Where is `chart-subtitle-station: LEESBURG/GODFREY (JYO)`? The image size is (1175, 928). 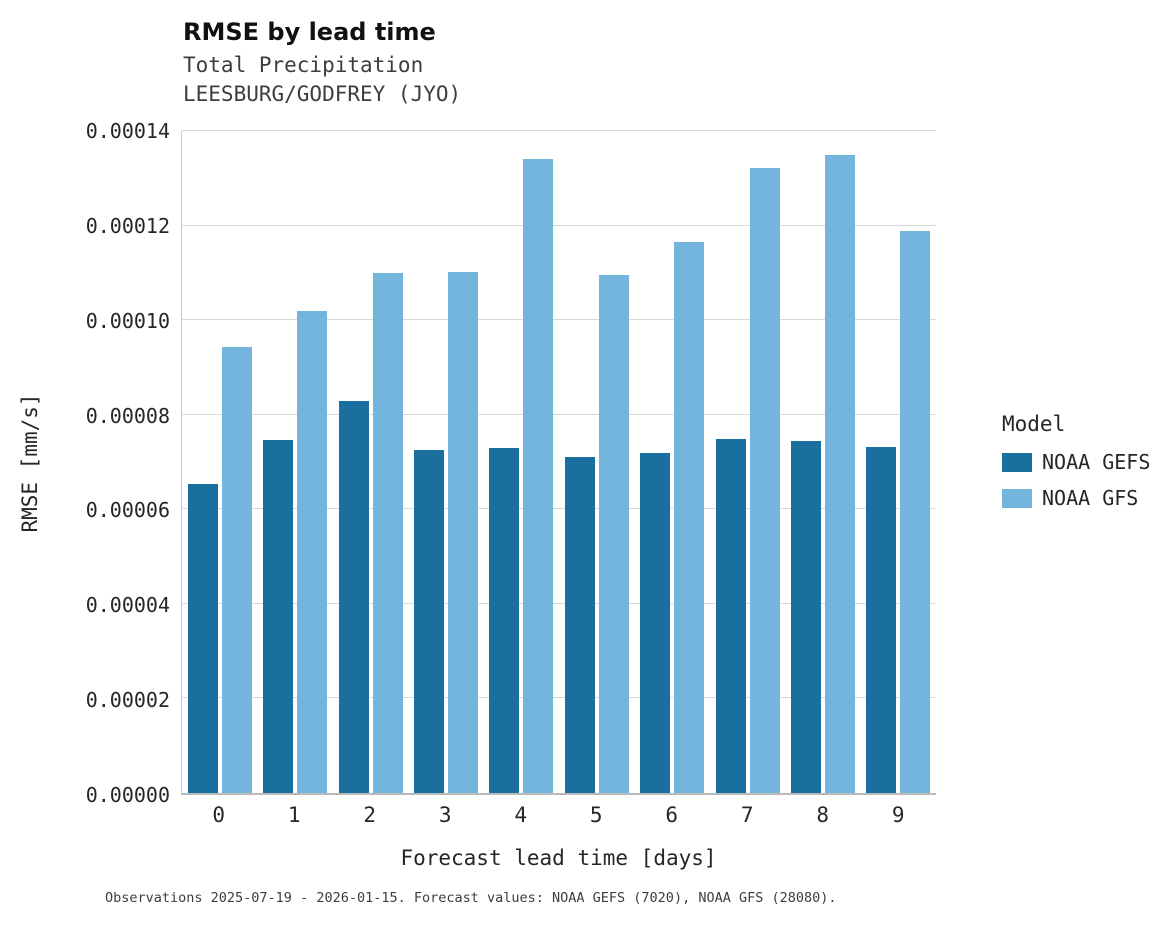 chart-subtitle-station: LEESBURG/GODFREY (JYO) is located at coordinates (322, 94).